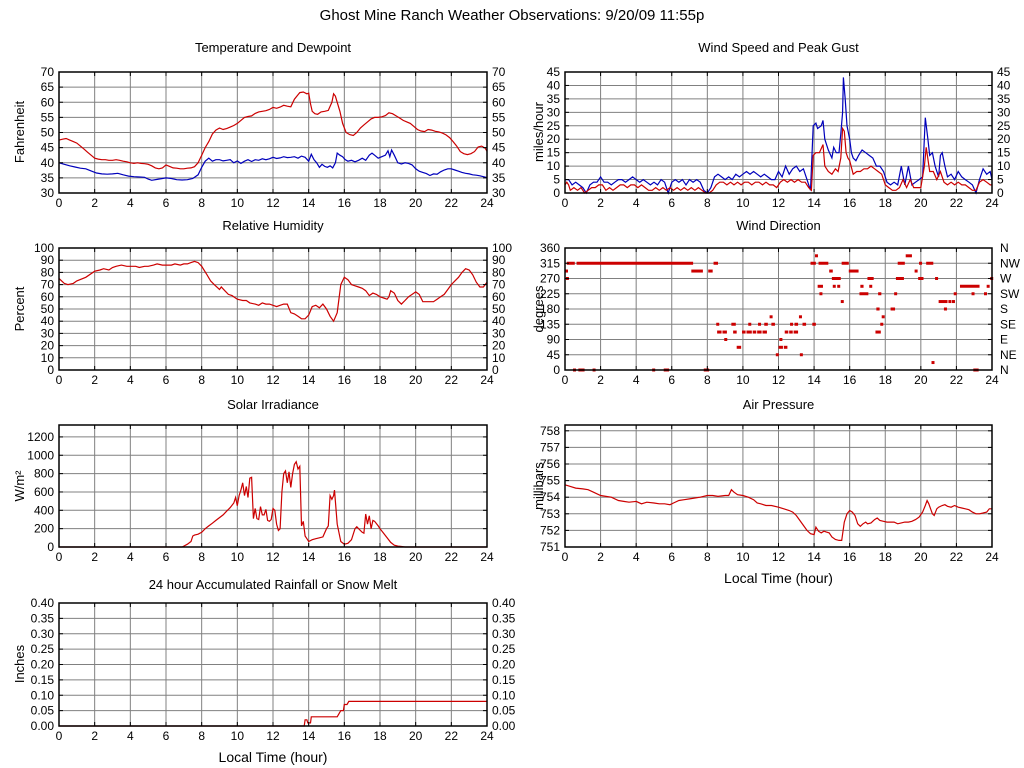 This screenshot has width=1024, height=768. I want to click on svg-text: 0.15, so click(43, 680).